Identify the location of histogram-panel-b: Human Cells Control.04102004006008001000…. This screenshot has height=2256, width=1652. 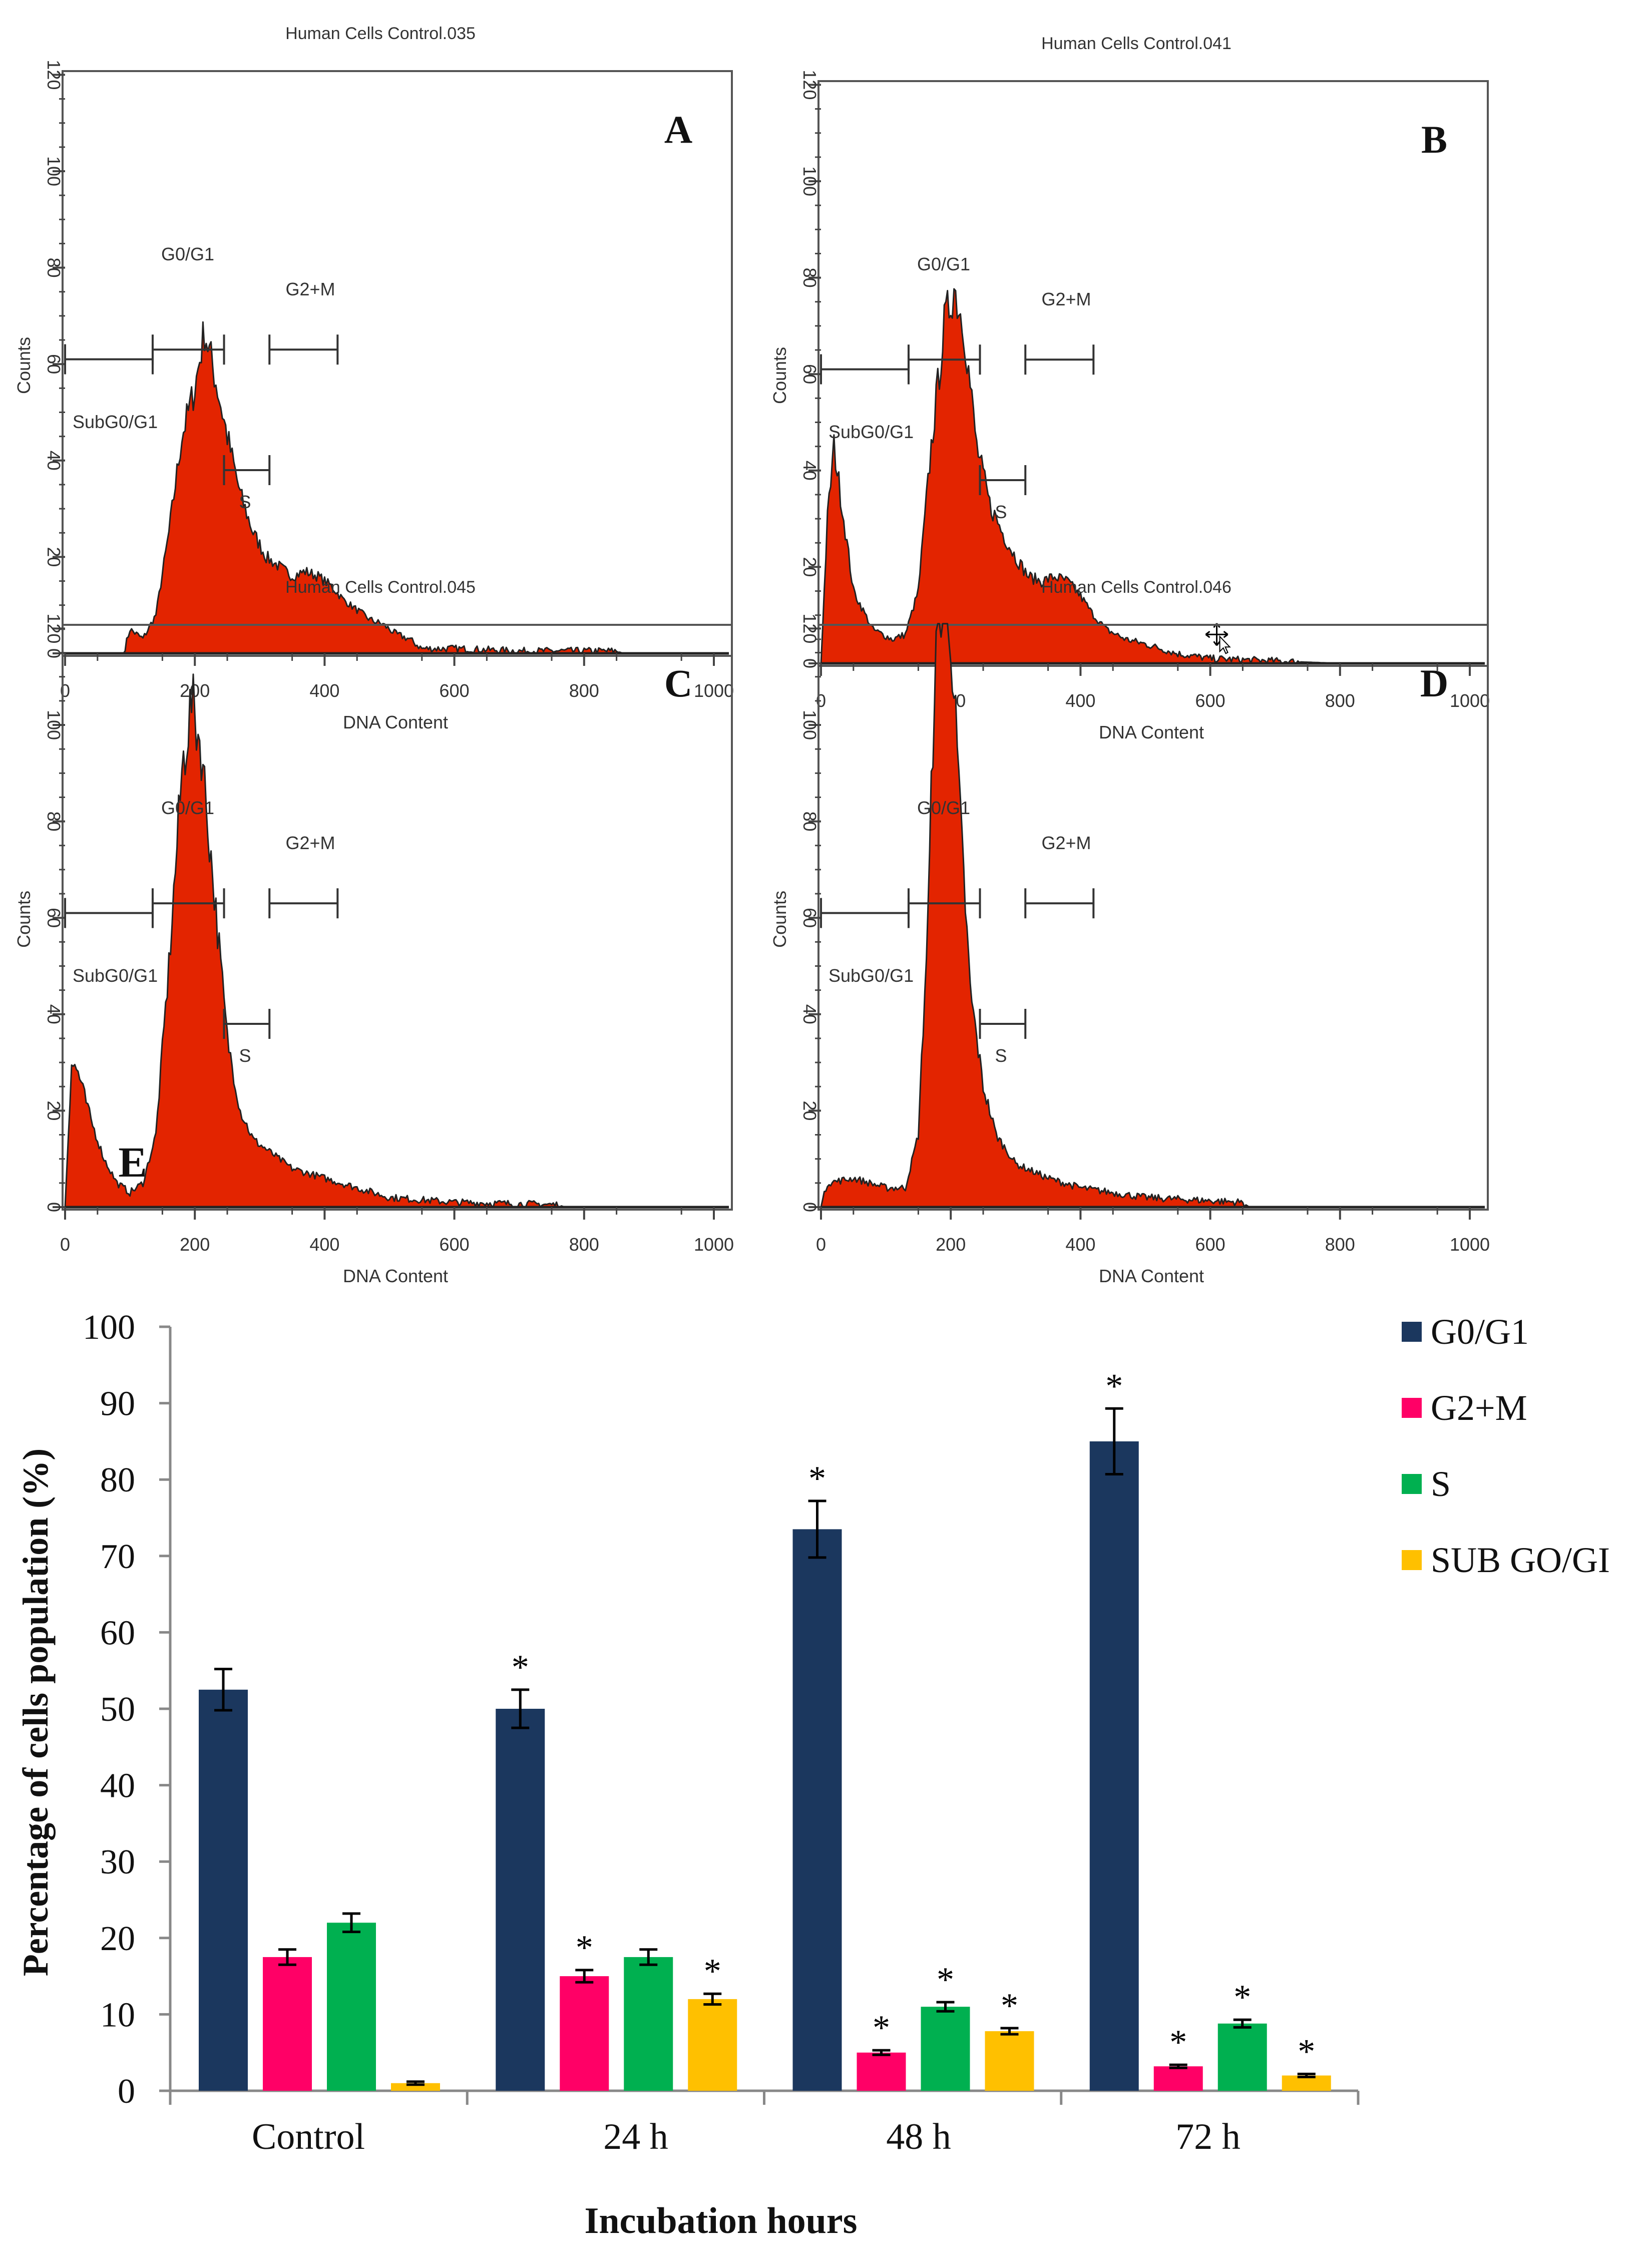
(1129, 388).